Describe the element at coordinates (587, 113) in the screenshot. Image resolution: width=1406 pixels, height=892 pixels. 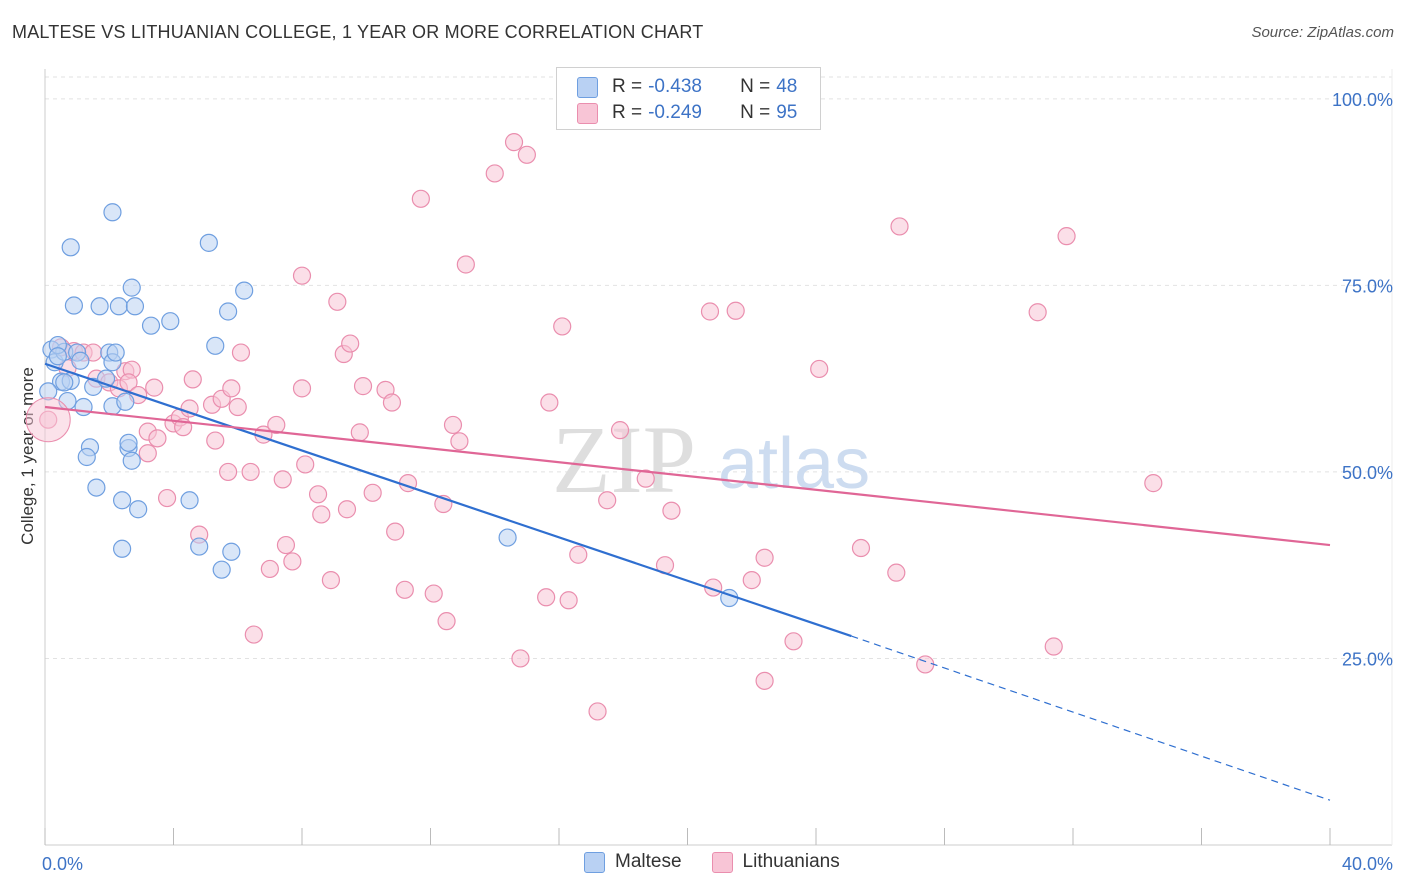
I see `lithuanians-swatch` at that location.